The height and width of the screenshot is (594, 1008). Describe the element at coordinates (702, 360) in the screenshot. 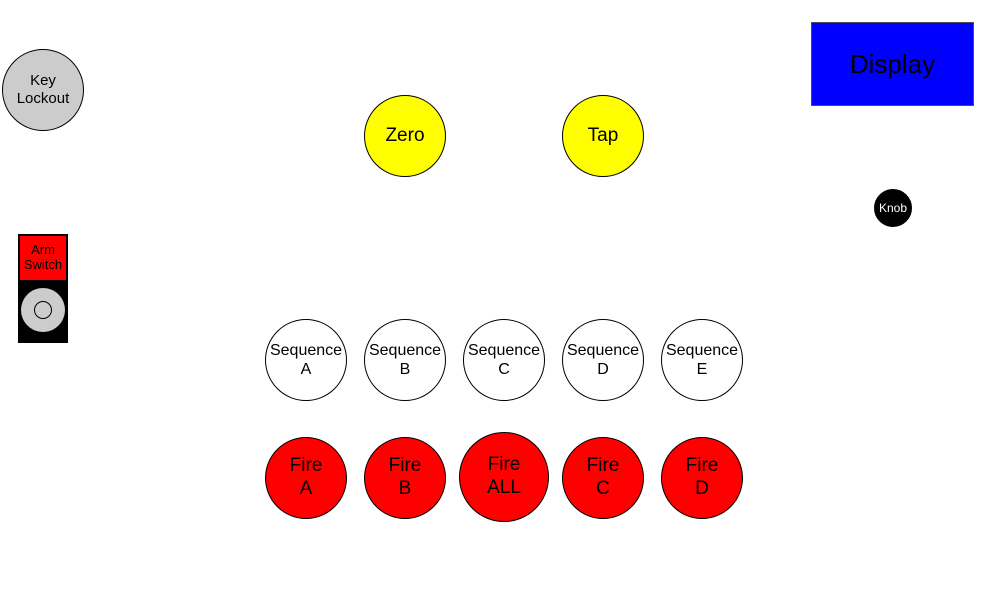

I see `sequence-e-button: Sequence E` at that location.